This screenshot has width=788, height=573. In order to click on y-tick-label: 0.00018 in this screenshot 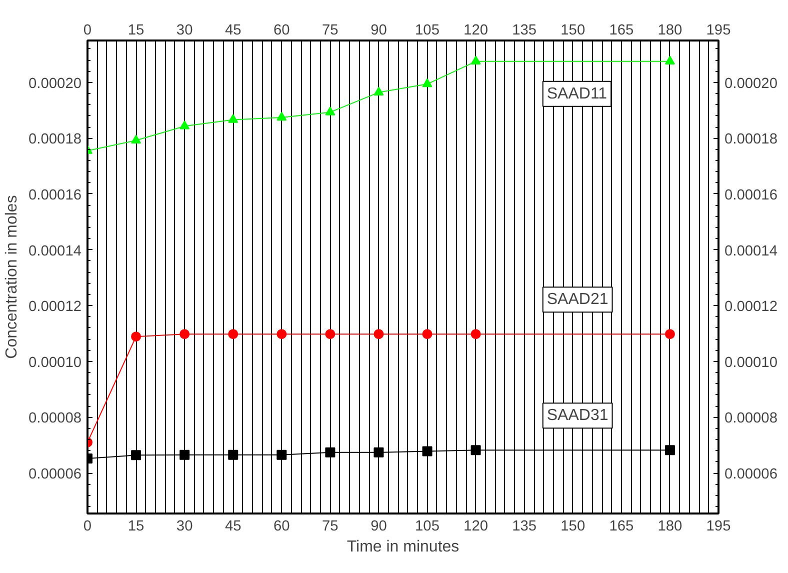, I will do `click(55, 140)`.